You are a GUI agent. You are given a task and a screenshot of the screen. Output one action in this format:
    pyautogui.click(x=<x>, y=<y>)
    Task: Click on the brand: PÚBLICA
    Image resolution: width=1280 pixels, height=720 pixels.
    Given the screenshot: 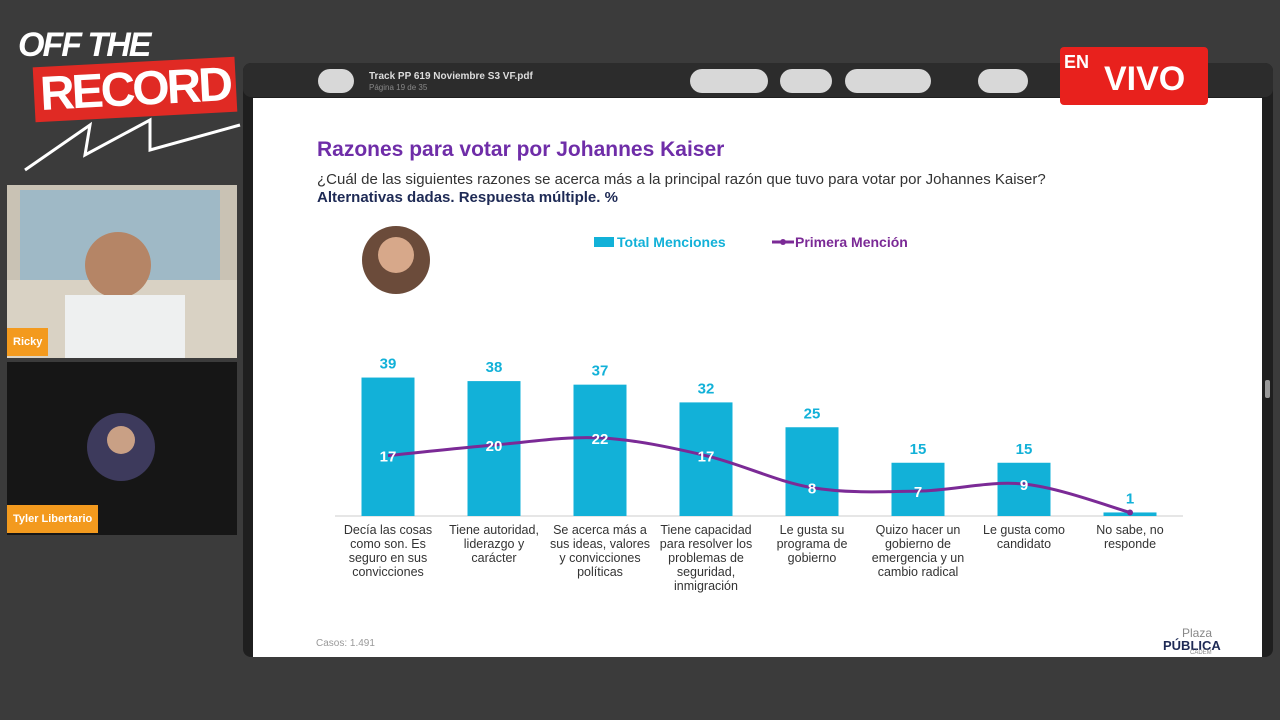 What is the action you would take?
    pyautogui.click(x=1192, y=645)
    